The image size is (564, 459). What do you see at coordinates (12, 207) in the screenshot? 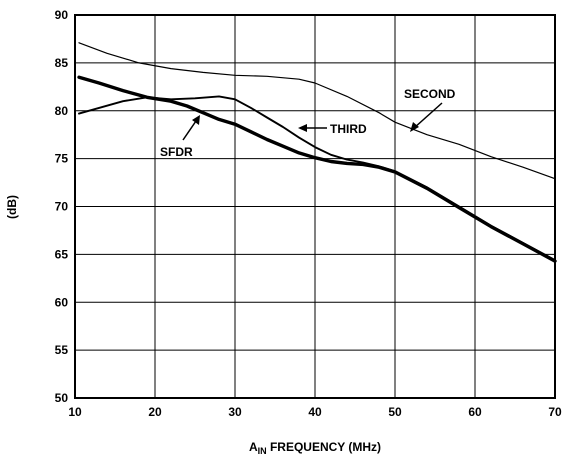
I see `y-axis-title: (dB)` at bounding box center [12, 207].